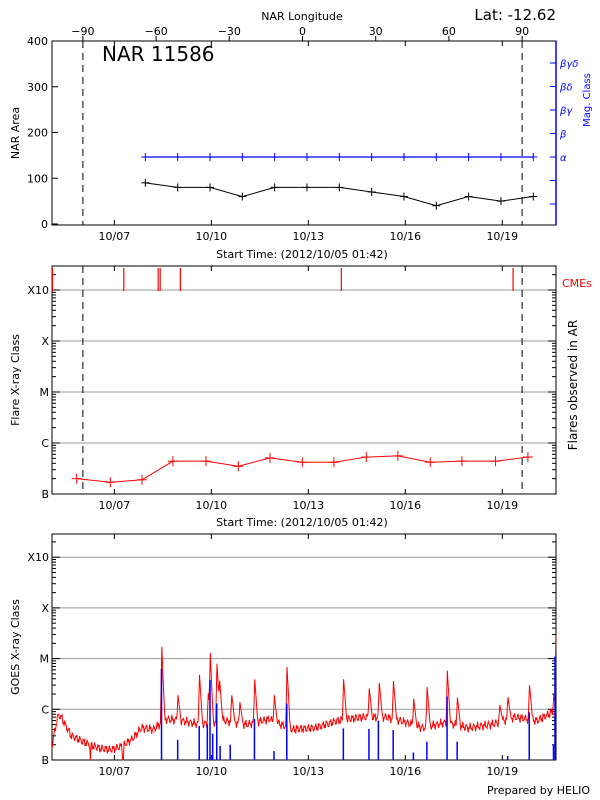 The height and width of the screenshot is (800, 600). What do you see at coordinates (302, 522) in the screenshot?
I see `panel2-xlabel: Start Time: (2012/10/05 01:42)` at bounding box center [302, 522].